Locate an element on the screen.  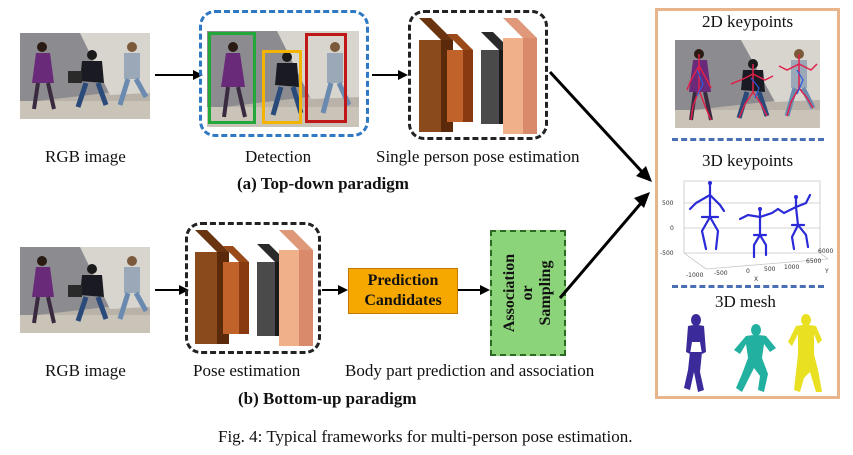
pose-frame is located at coordinates (253, 288).